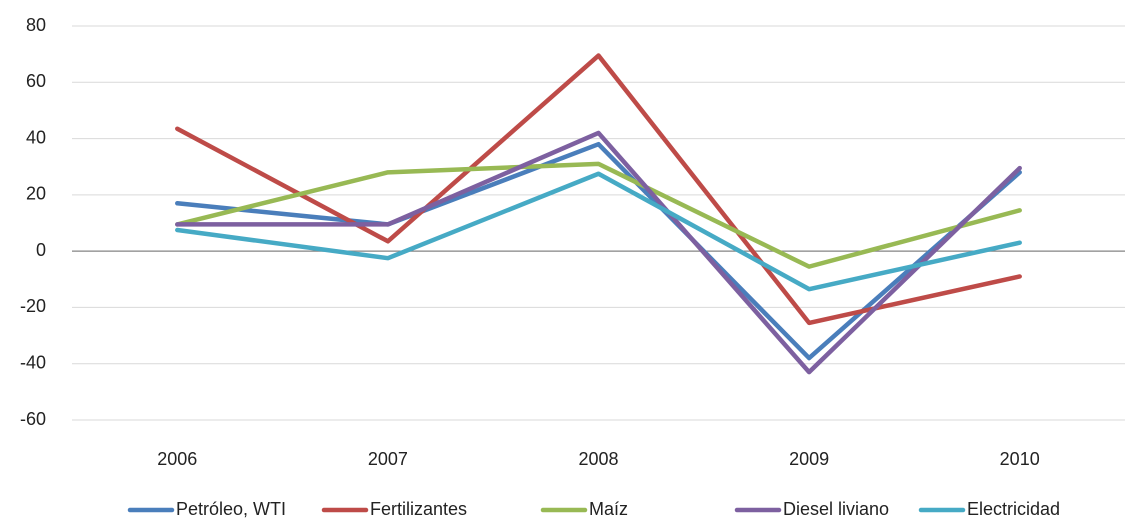 The width and height of the screenshot is (1132, 524). What do you see at coordinates (36, 137) in the screenshot?
I see `y-tick-label: 40` at bounding box center [36, 137].